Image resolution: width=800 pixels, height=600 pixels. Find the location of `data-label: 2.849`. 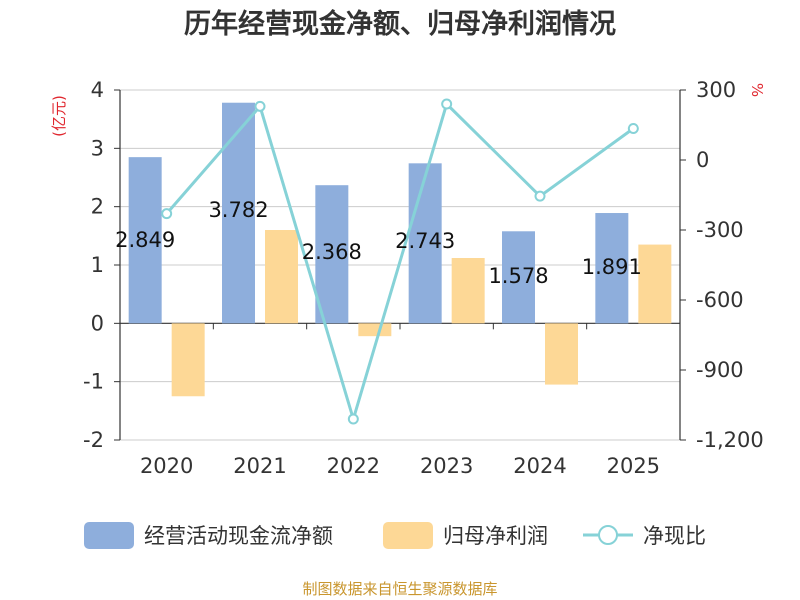

data-label: 2.849 is located at coordinates (145, 240).